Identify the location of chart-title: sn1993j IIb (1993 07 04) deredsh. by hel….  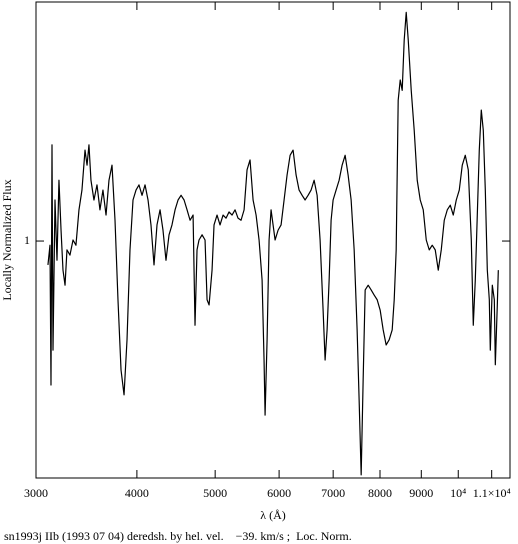
(178, 536).